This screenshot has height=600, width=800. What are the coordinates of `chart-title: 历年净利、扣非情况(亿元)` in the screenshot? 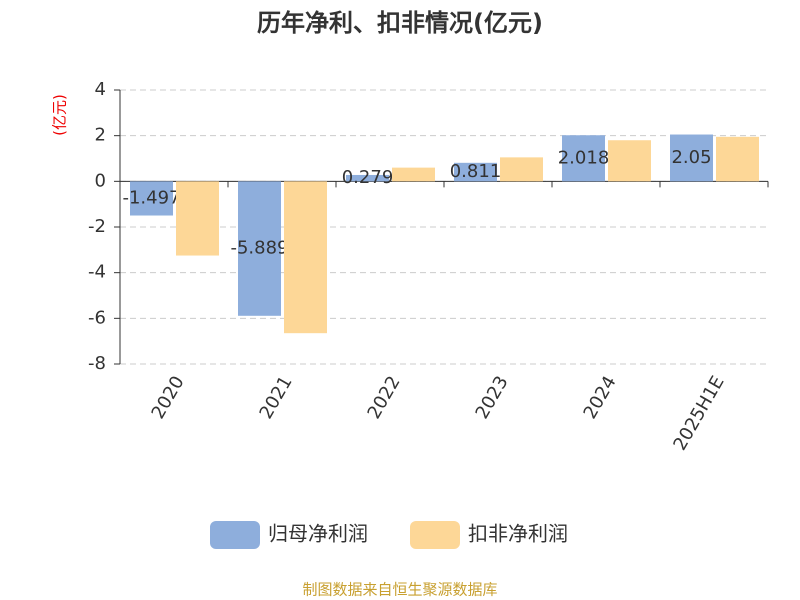 It's located at (400, 23).